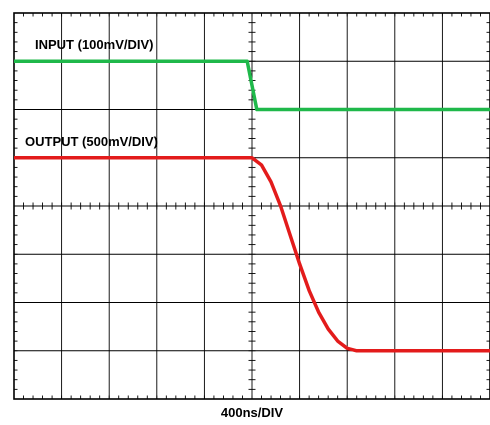 This screenshot has width=490, height=425. I want to click on x-axis-label: 400ns/DIV, so click(252, 412).